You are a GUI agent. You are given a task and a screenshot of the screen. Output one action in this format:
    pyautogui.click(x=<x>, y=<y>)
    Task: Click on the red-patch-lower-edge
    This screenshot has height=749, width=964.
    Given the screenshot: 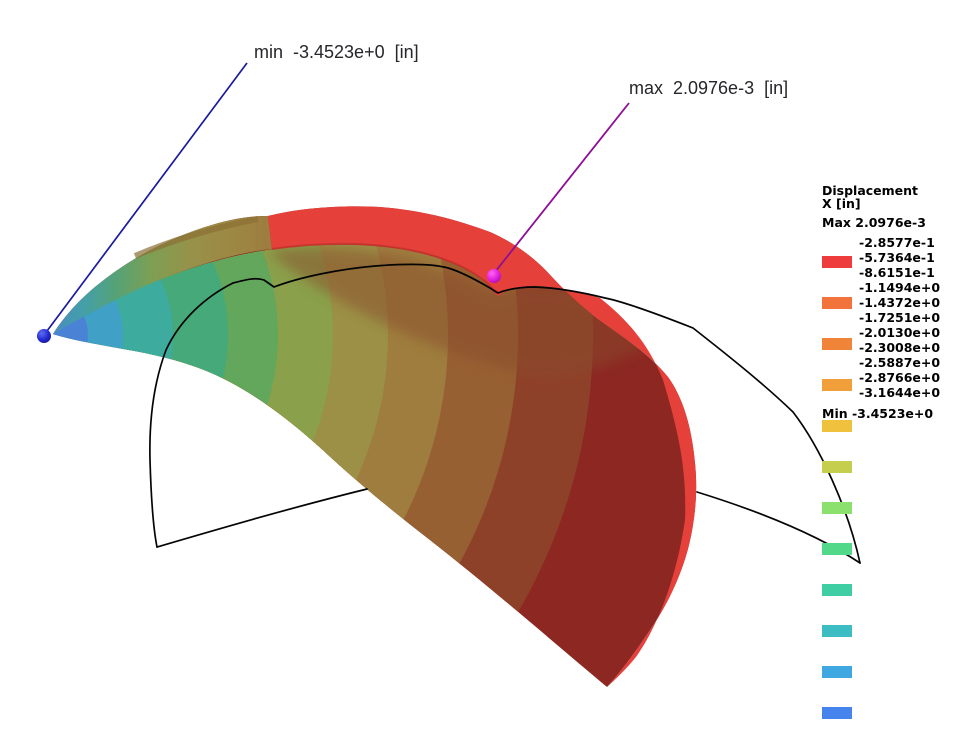 What is the action you would take?
    pyautogui.click(x=383, y=268)
    